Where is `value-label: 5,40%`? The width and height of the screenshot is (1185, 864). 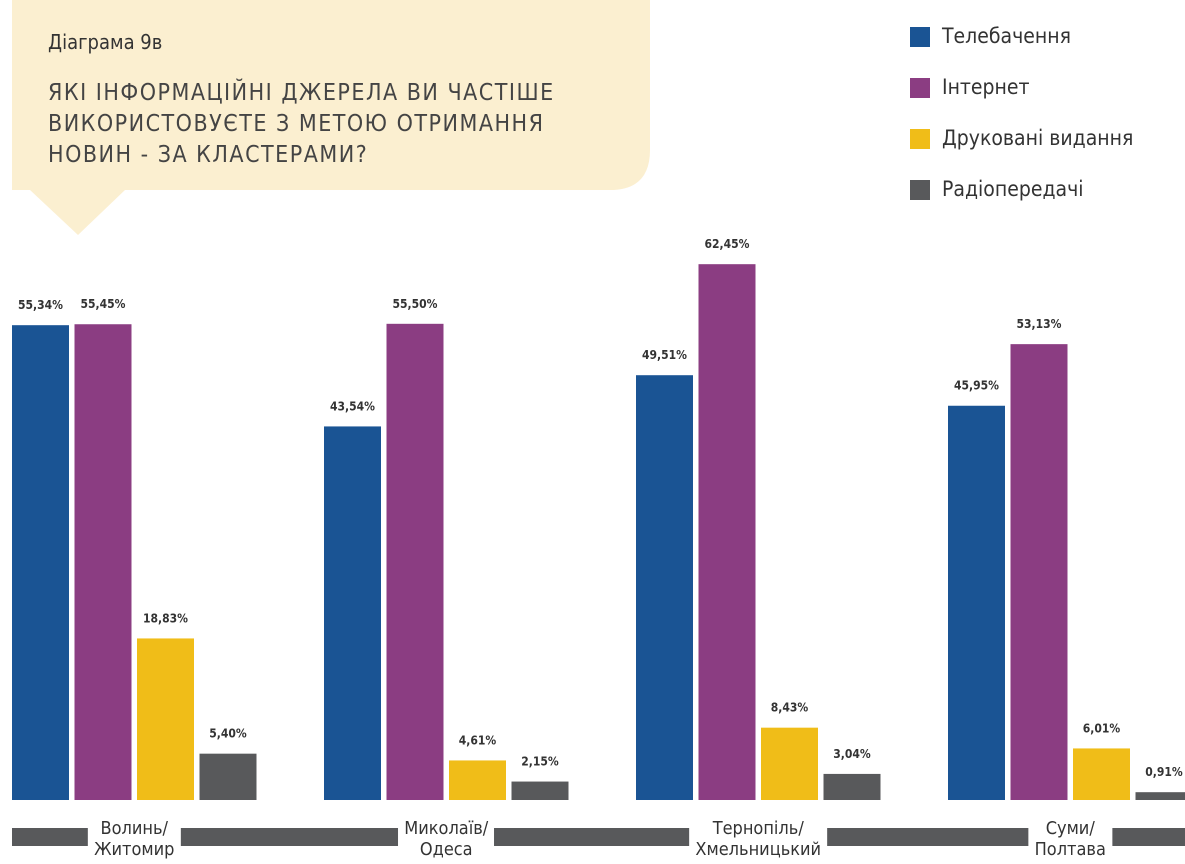
value-label: 5,40% is located at coordinates (228, 734).